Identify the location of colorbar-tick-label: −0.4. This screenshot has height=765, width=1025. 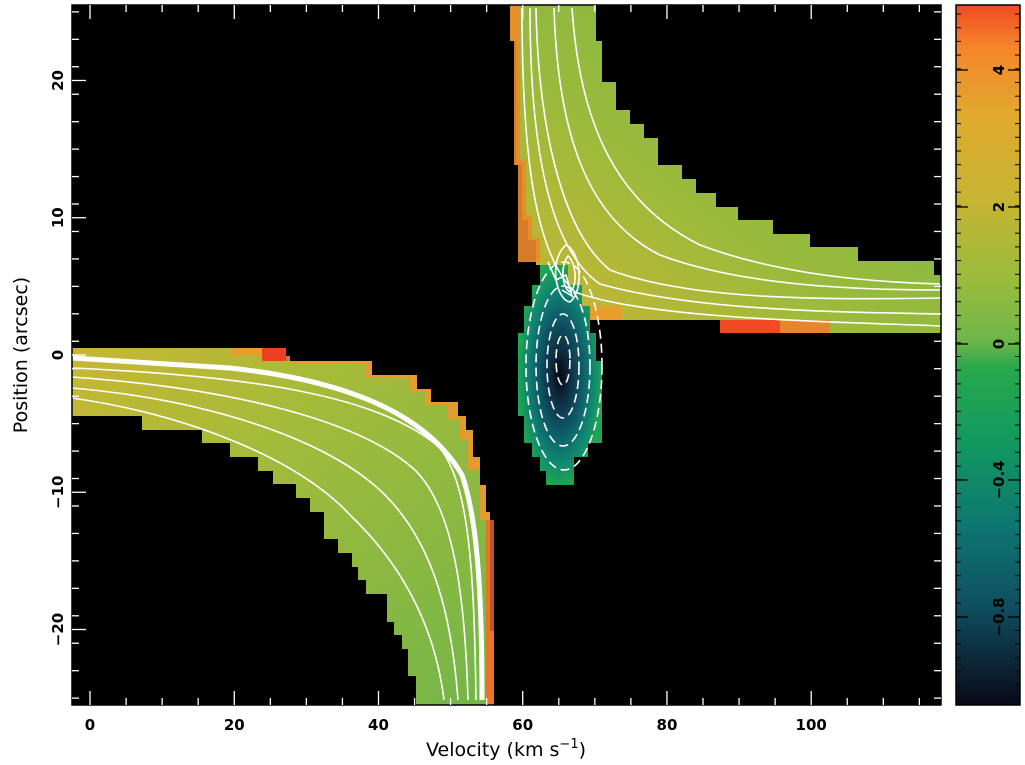
(999, 479).